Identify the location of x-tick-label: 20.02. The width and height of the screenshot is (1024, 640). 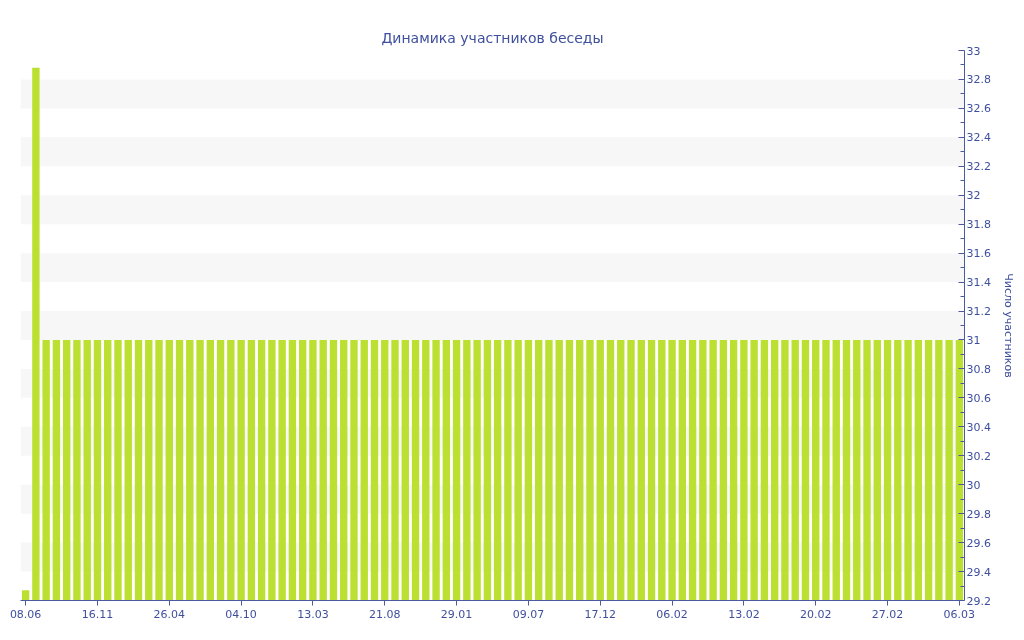
(815, 614).